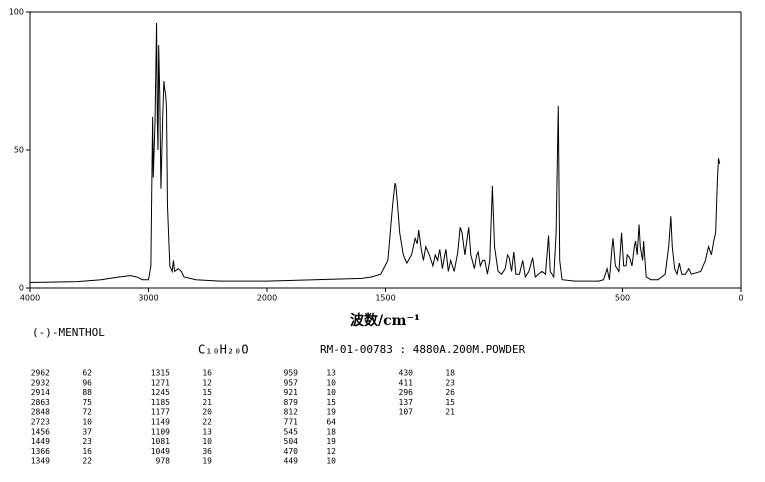 Image resolution: width=765 pixels, height=482 pixels. Describe the element at coordinates (160, 441) in the screenshot. I see `peak-wavenumber: 1081` at that location.